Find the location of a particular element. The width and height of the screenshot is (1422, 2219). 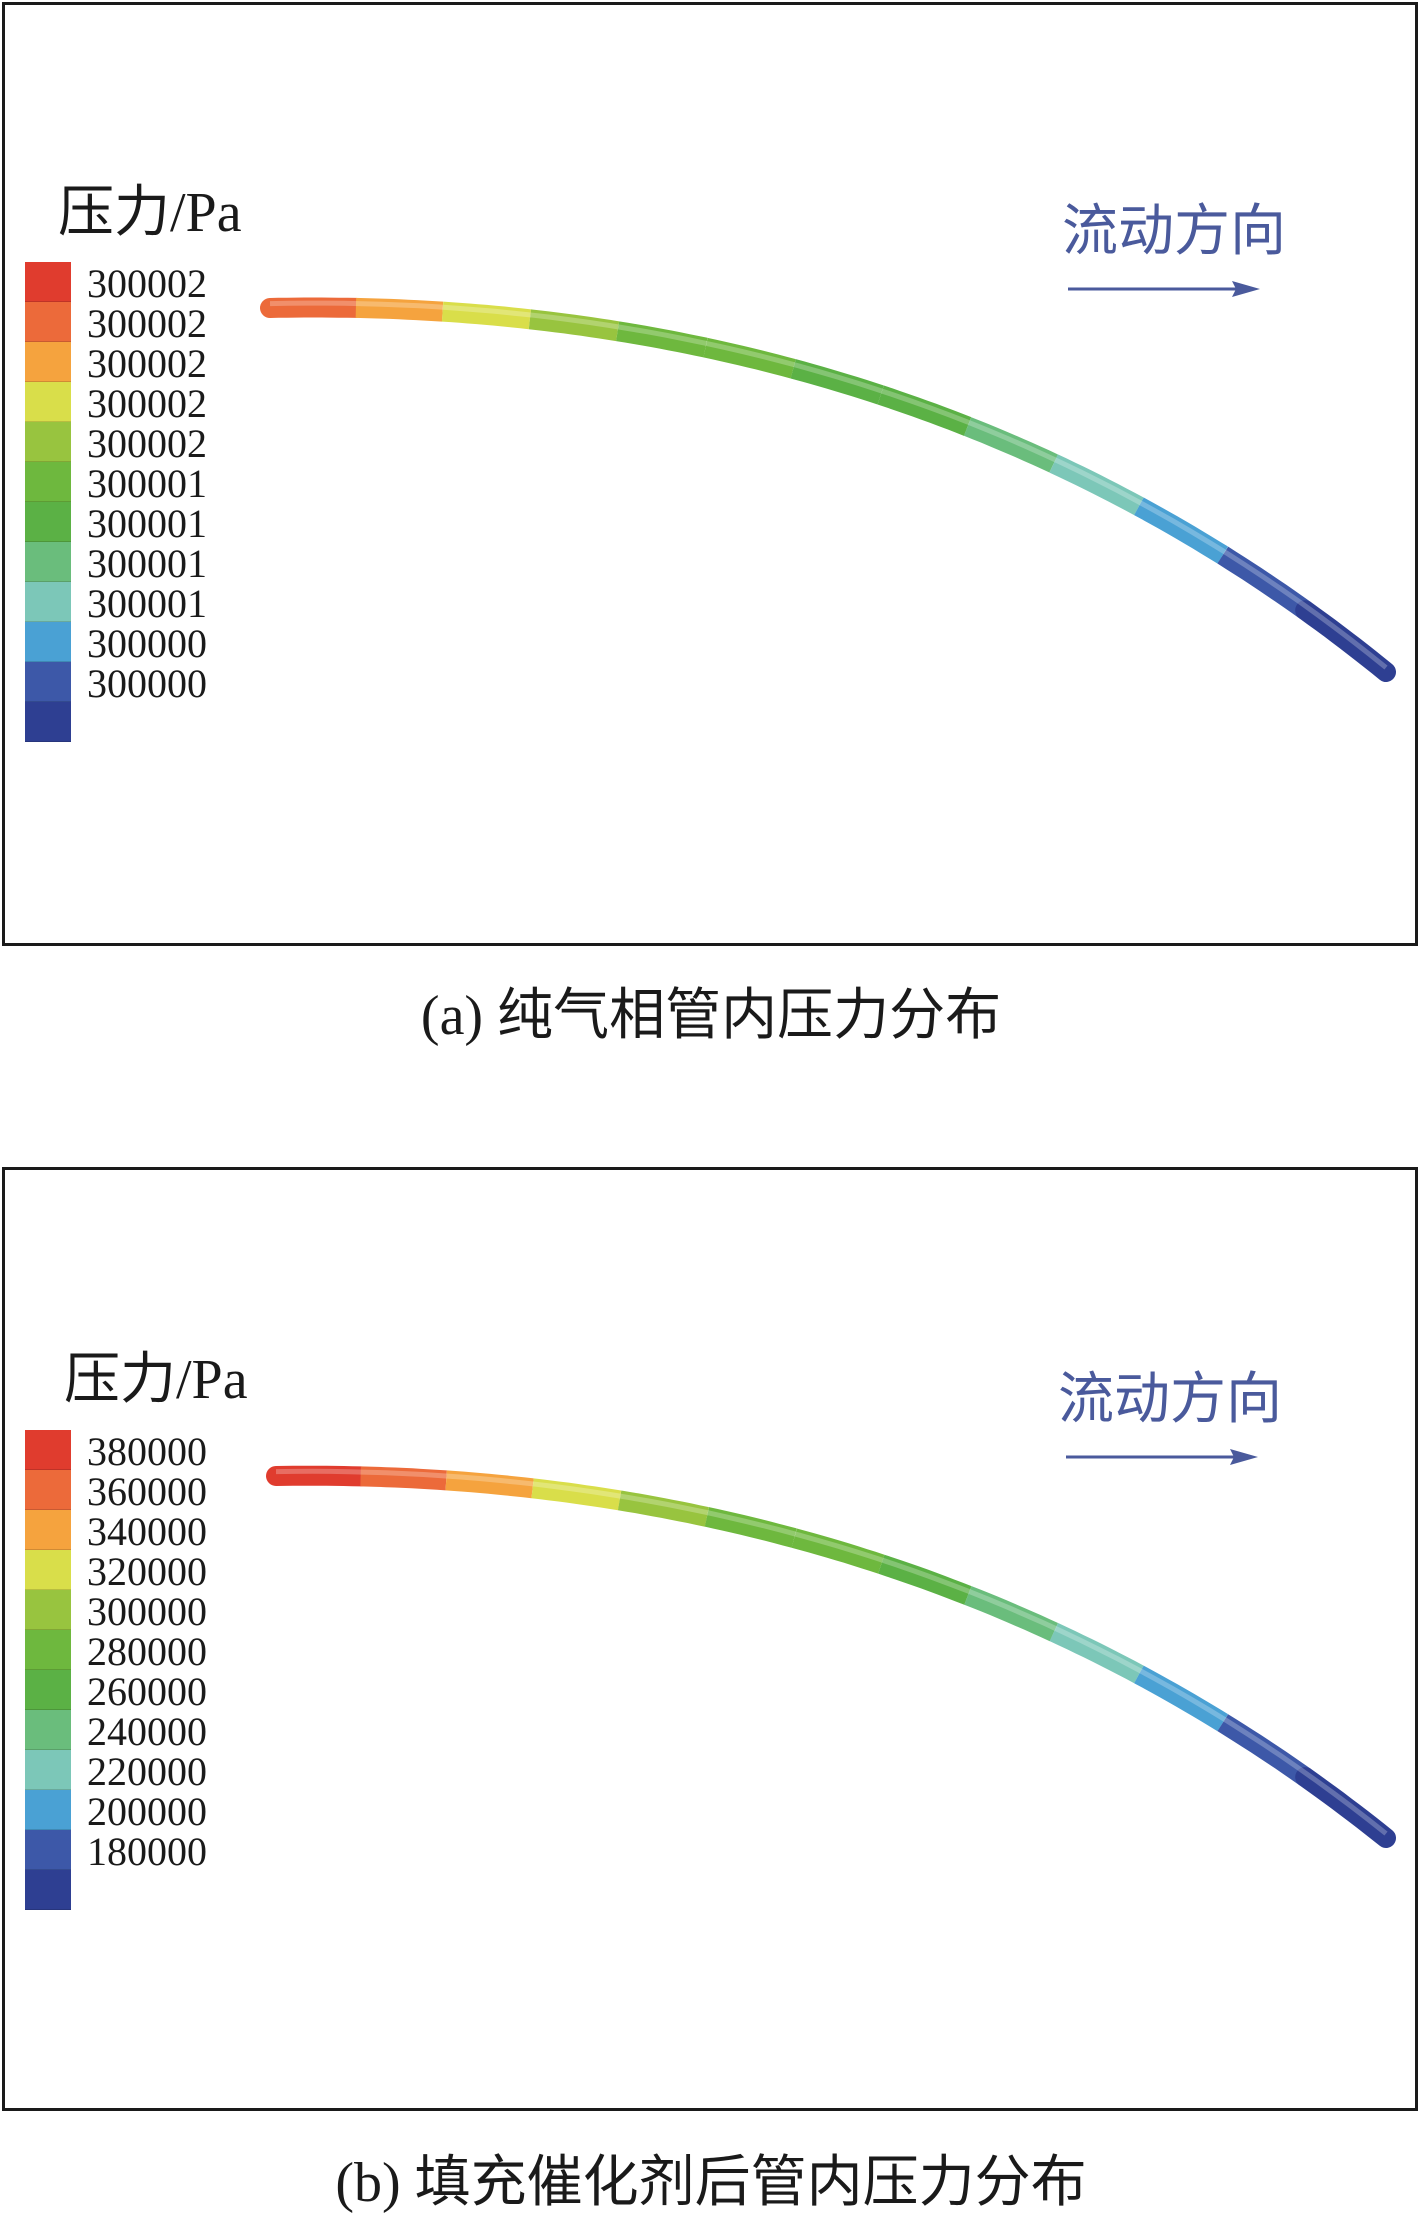

legend-value-label: 280000 is located at coordinates (147, 1651).